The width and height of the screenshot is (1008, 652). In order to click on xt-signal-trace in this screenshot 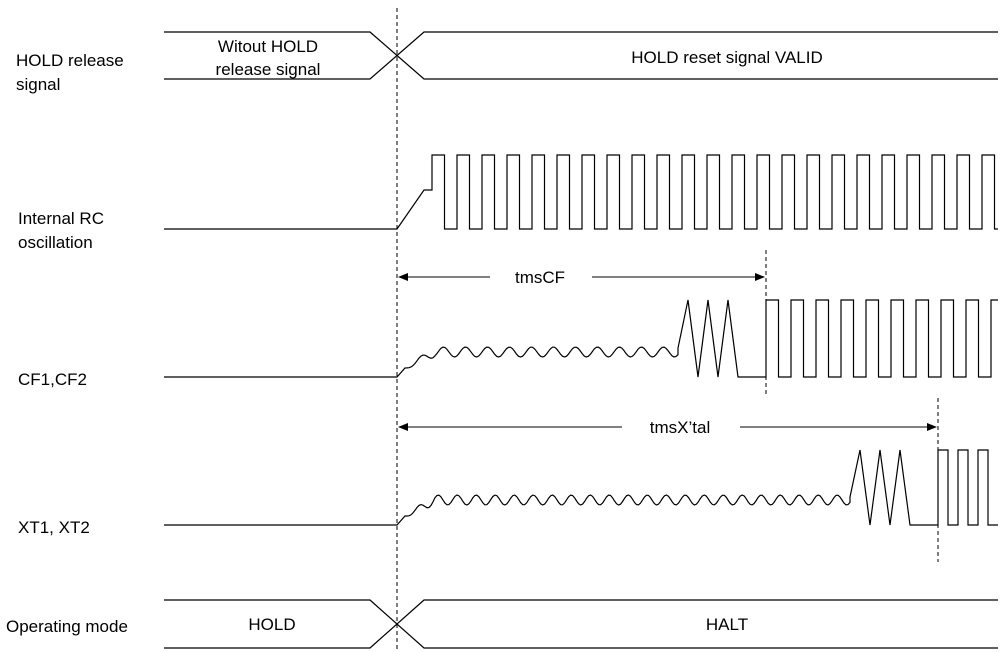, I will do `click(581, 487)`.